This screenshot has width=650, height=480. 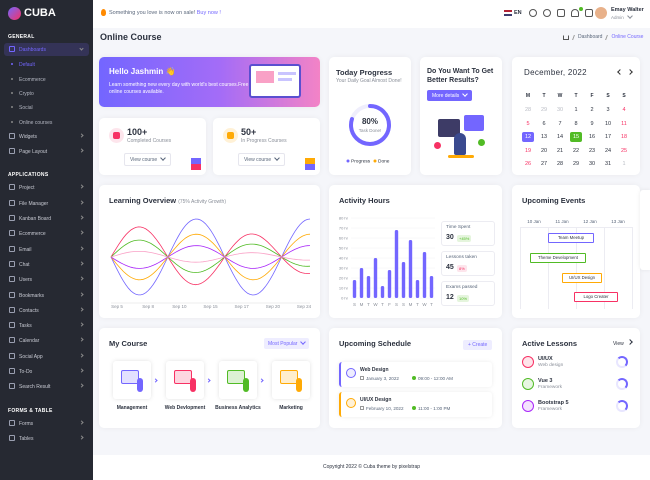 What do you see at coordinates (560, 123) in the screenshot?
I see `calendar-day: 7` at bounding box center [560, 123].